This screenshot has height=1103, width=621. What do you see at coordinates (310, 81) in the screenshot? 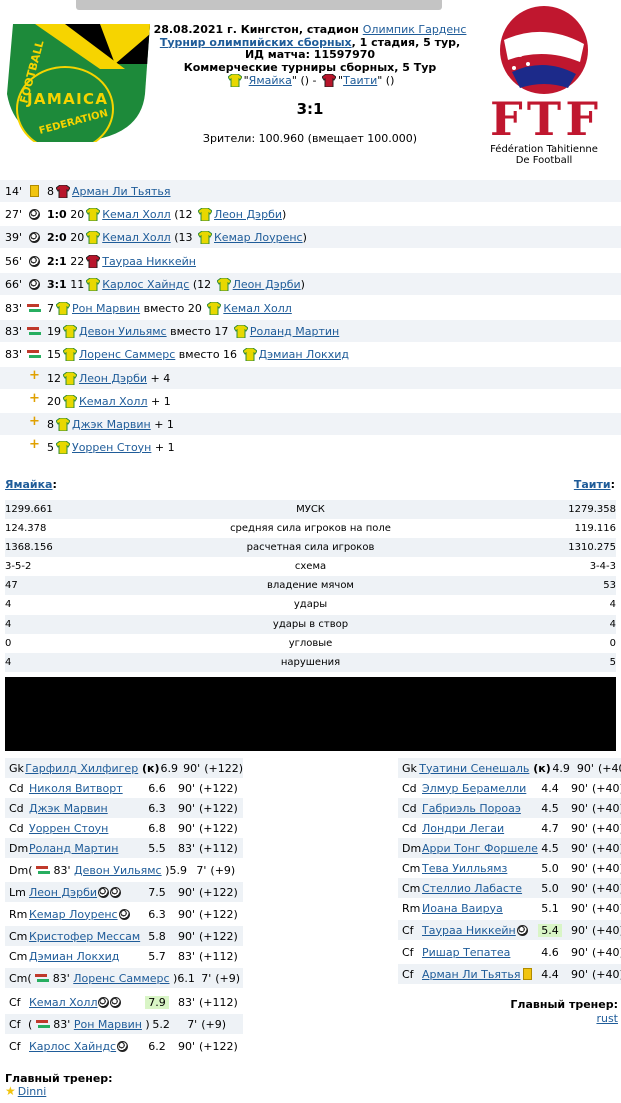
I see `teams-line: "Ямайка" () - "Таити" ()` at bounding box center [310, 81].